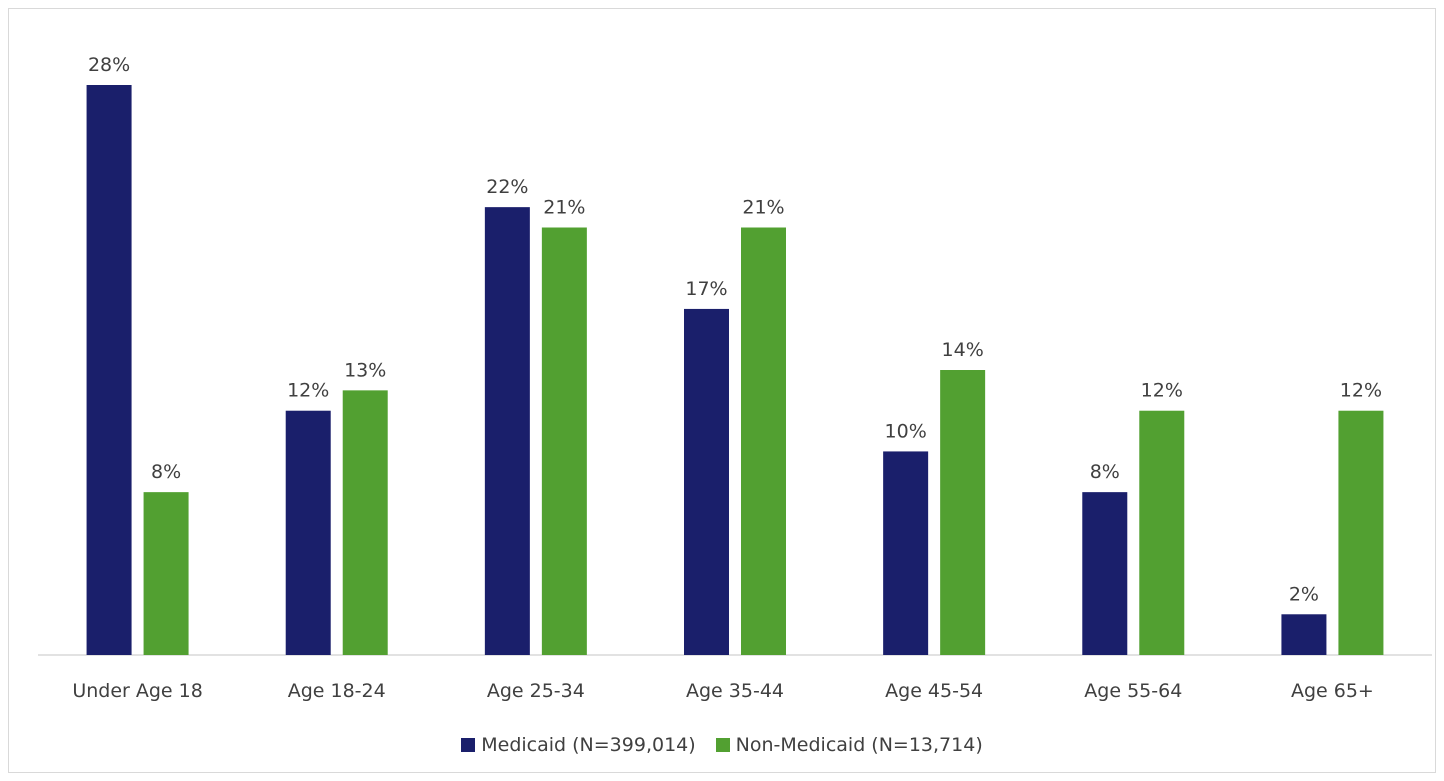 The image size is (1444, 781). I want to click on x-tick-label-3: Age 35-44, so click(735, 691).